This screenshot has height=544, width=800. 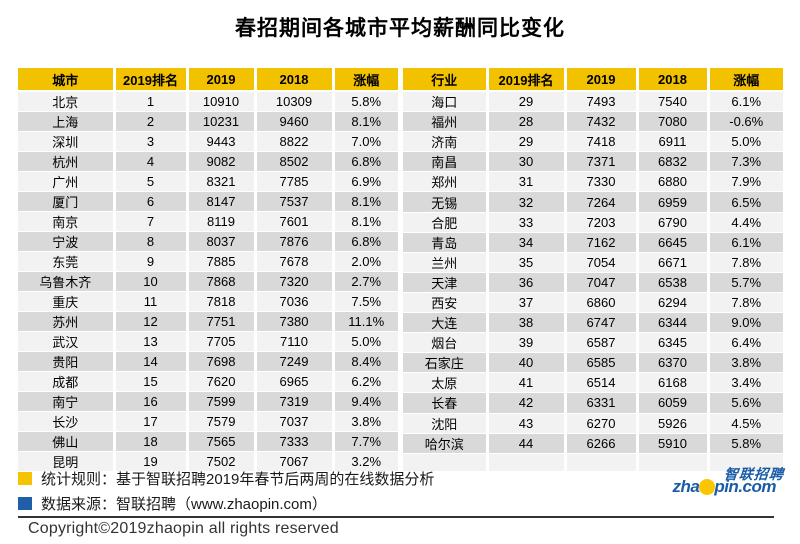 I want to click on table-cell: 7540, so click(x=671, y=101).